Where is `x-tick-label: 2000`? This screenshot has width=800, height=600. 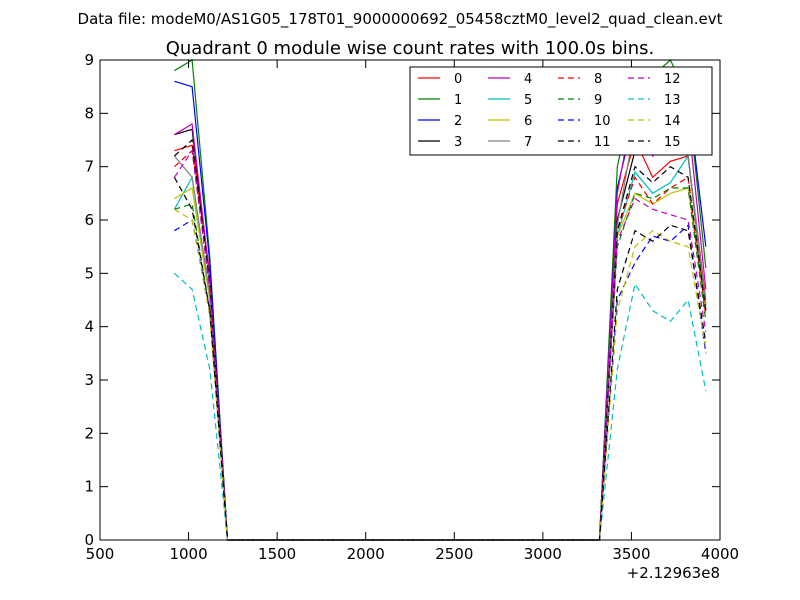
x-tick-label: 2000 is located at coordinates (366, 554).